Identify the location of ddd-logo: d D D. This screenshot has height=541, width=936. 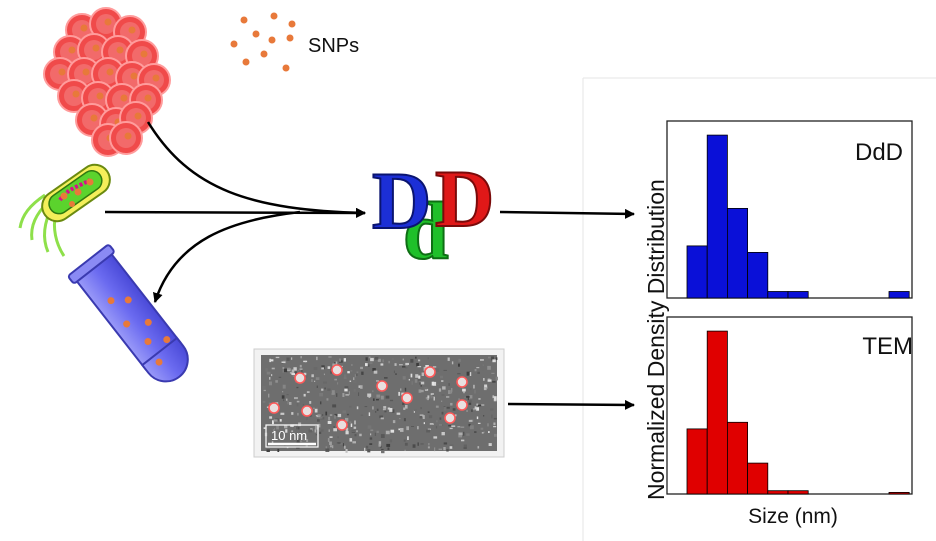
(433, 214).